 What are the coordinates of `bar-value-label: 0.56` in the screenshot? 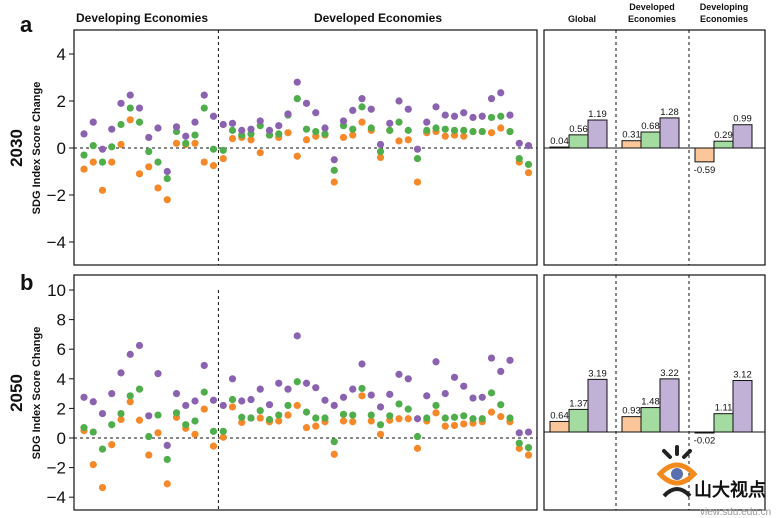 It's located at (578, 129).